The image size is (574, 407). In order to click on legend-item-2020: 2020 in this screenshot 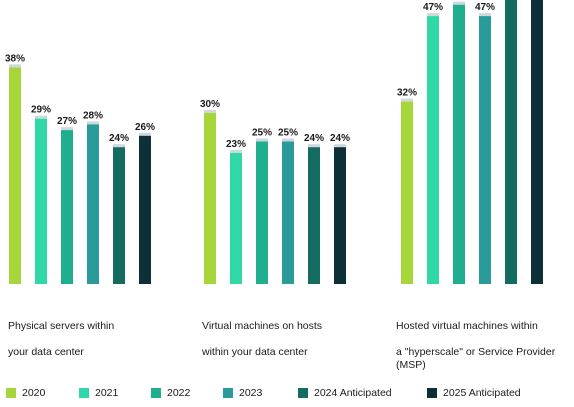, I will do `click(25, 393)`.